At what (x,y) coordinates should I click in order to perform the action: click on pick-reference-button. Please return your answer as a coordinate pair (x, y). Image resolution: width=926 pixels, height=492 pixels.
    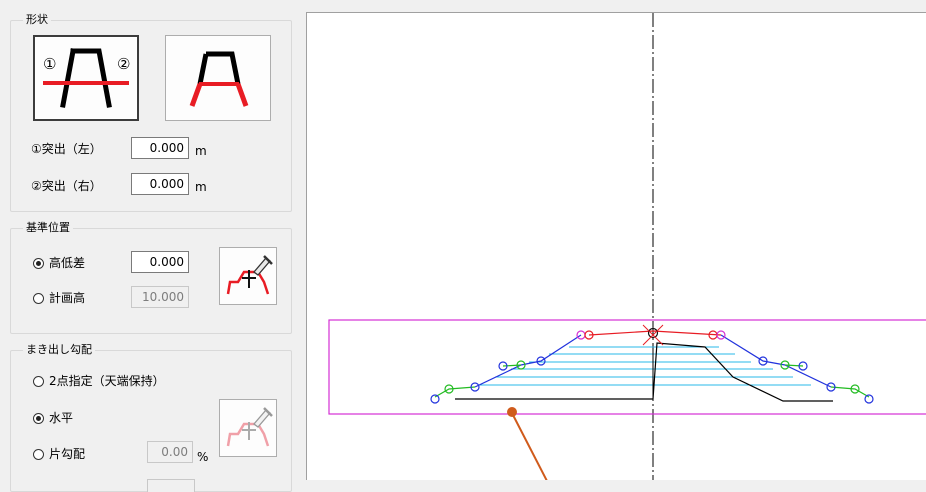
    Looking at the image, I should click on (248, 276).